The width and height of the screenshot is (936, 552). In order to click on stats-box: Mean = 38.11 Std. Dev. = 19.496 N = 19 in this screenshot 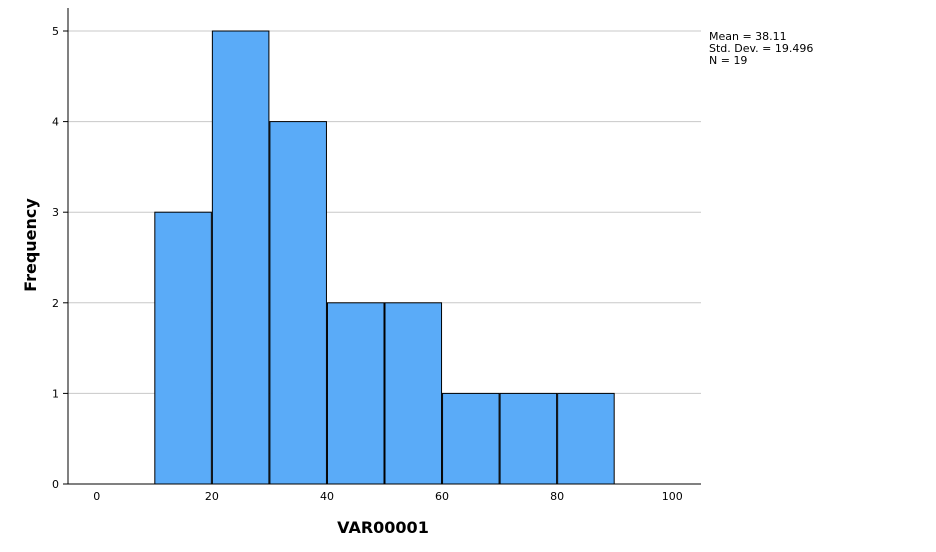, I will do `click(761, 49)`.